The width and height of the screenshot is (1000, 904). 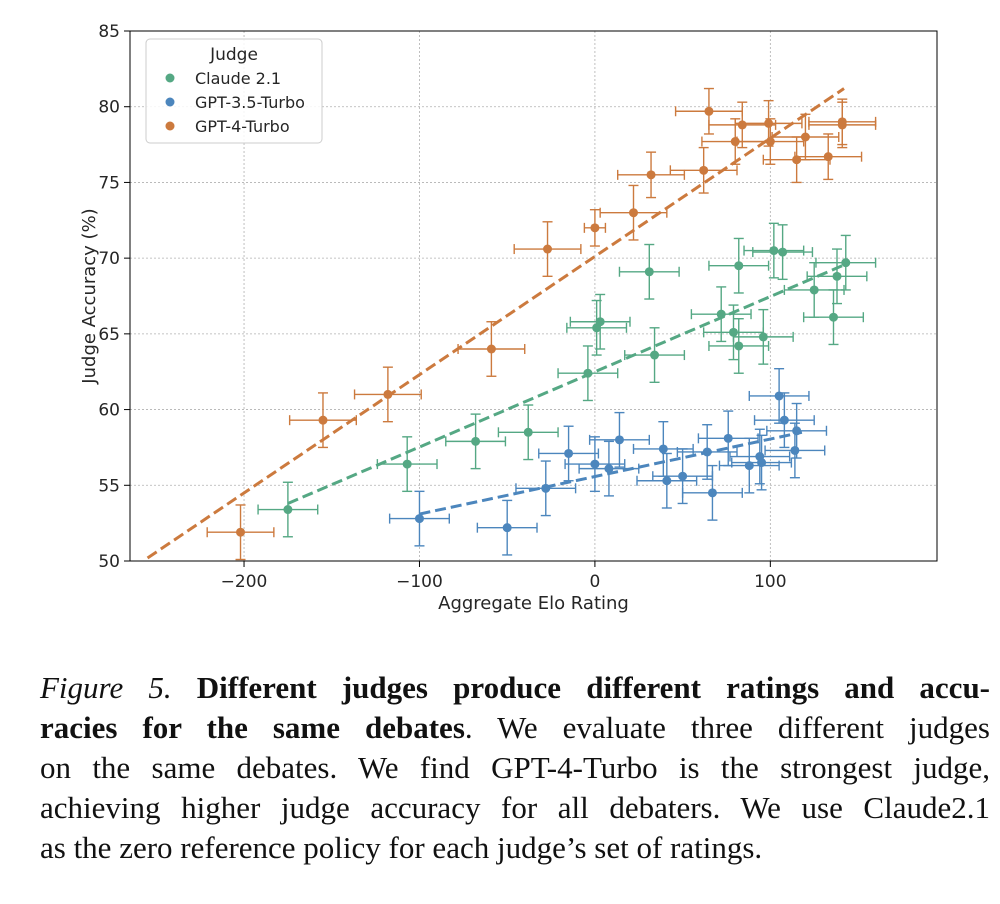 I want to click on y-tick-label: 65, so click(x=109, y=335).